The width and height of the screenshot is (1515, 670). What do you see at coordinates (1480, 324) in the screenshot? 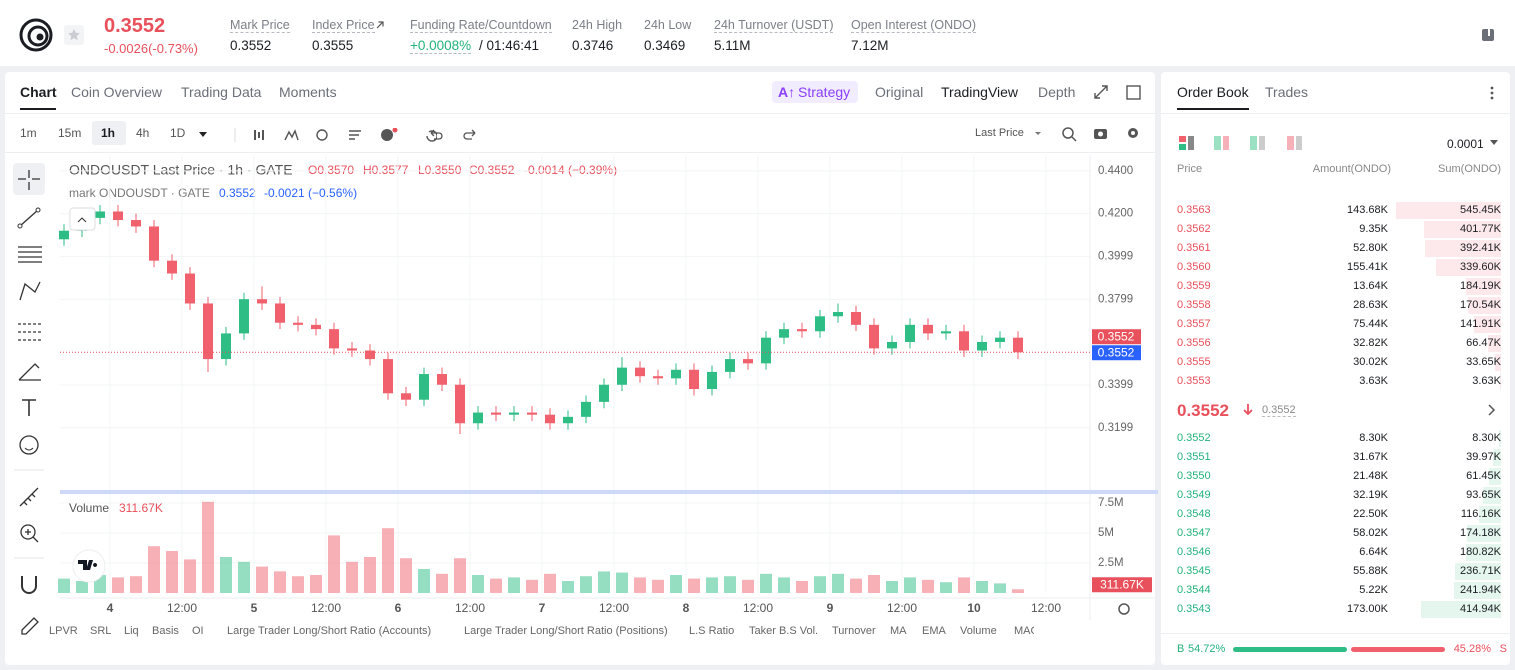
I see `ob-sum: 141.91K` at bounding box center [1480, 324].